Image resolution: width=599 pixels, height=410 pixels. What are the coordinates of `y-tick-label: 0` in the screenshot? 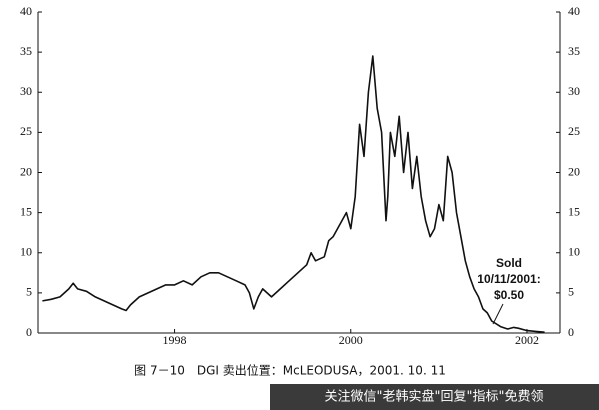 It's located at (29, 332).